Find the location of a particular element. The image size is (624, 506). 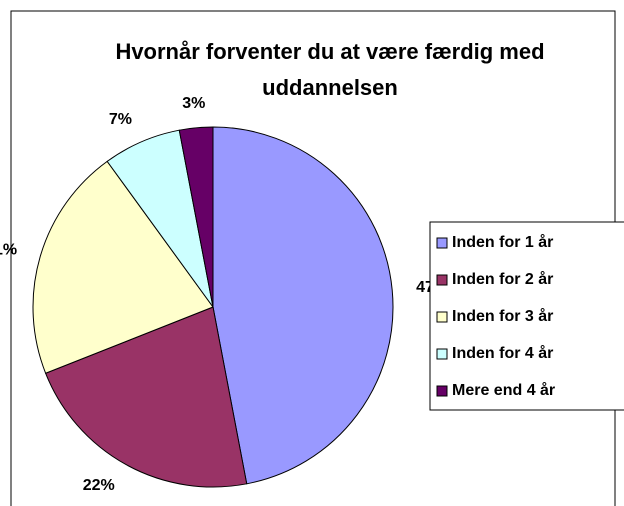

data-label: 3% is located at coordinates (193, 103).